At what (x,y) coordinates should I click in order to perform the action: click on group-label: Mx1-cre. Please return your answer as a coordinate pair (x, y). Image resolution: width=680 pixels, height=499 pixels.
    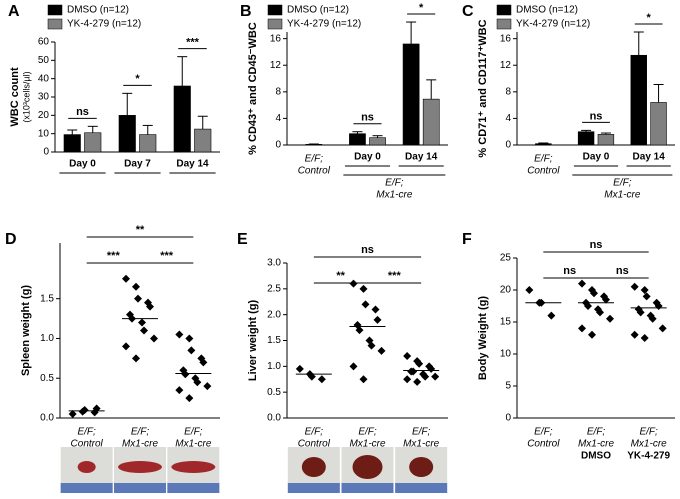
    Looking at the image, I should click on (622, 195).